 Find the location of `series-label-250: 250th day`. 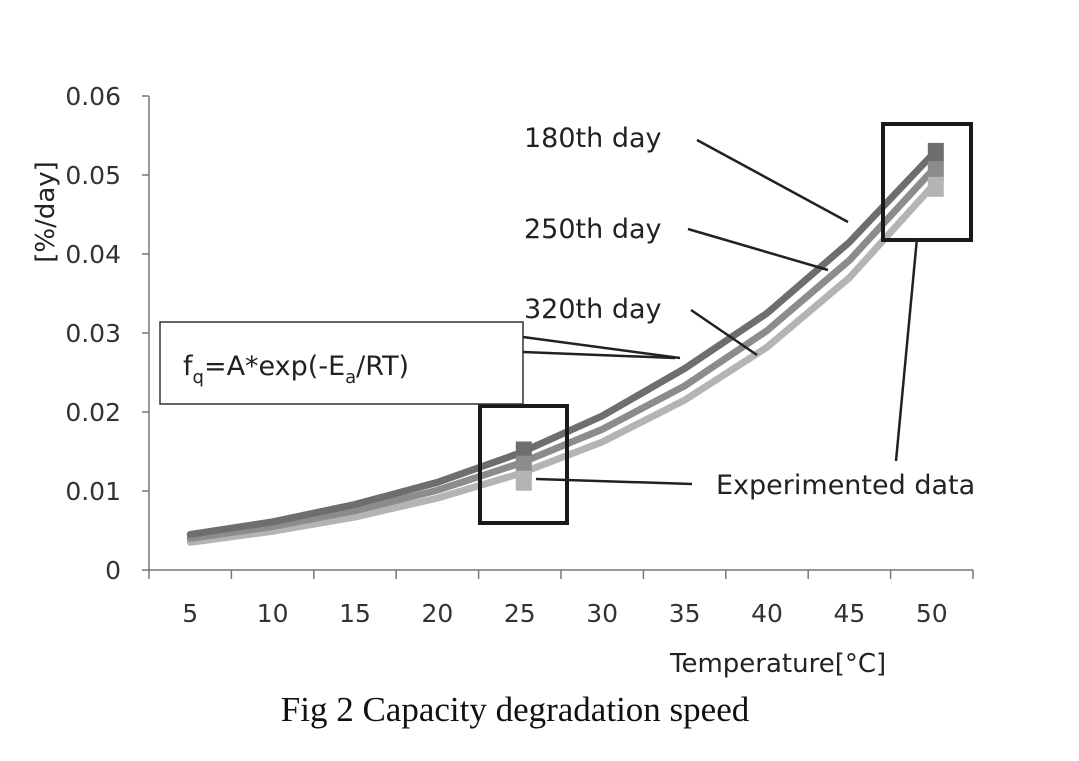

series-label-250: 250th day is located at coordinates (593, 229).